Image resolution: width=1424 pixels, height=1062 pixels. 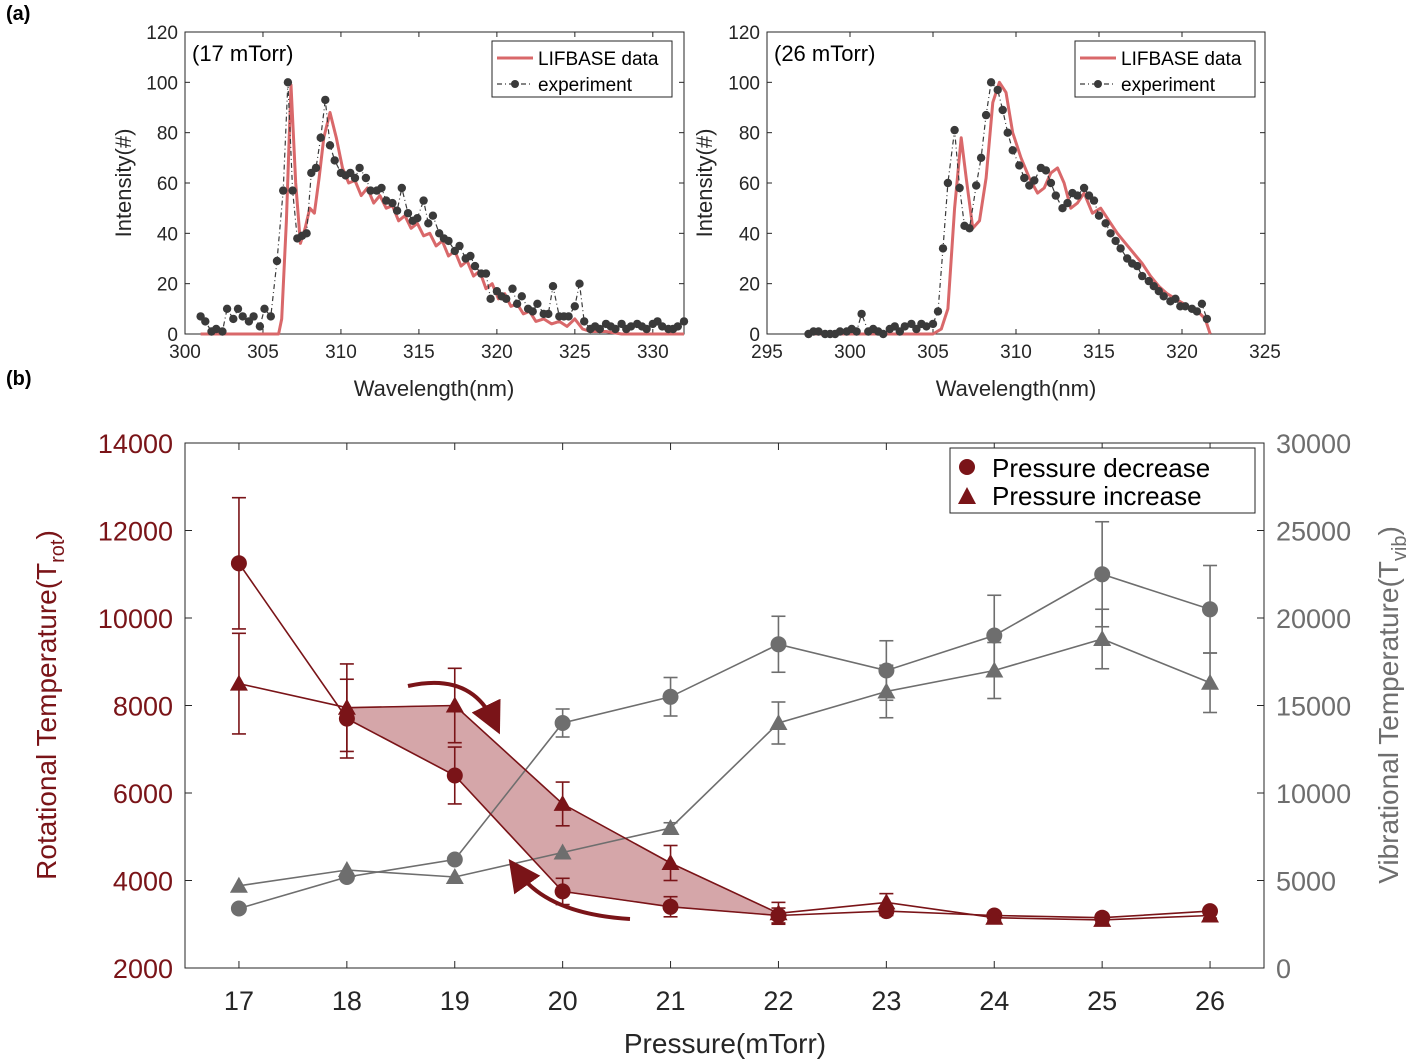 I want to click on panel-label-b: (b), so click(x=19, y=379).